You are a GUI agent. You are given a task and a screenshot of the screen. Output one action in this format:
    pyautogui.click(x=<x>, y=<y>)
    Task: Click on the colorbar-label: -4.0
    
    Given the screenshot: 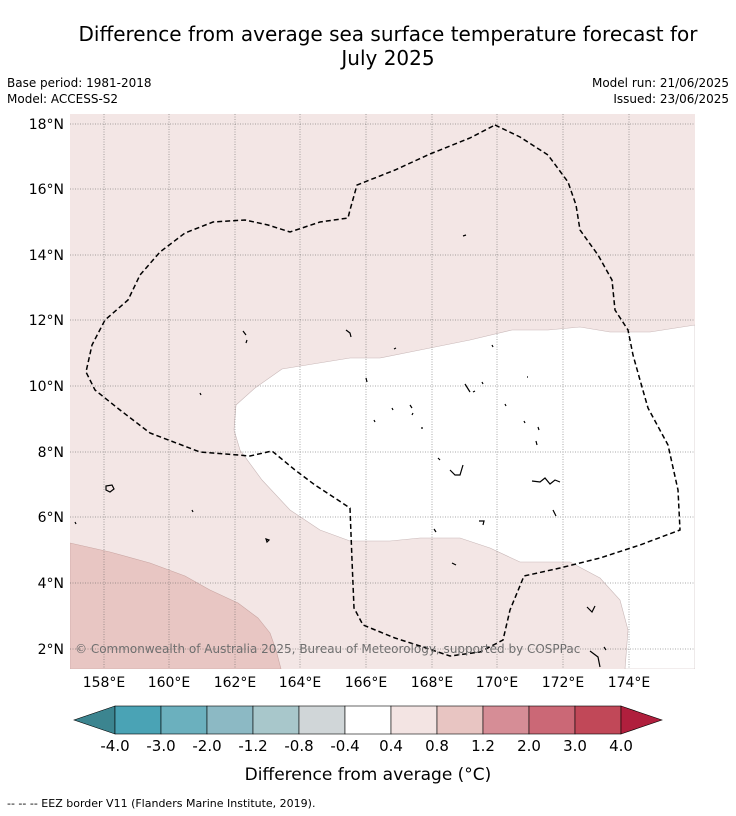 What is the action you would take?
    pyautogui.click(x=114, y=746)
    